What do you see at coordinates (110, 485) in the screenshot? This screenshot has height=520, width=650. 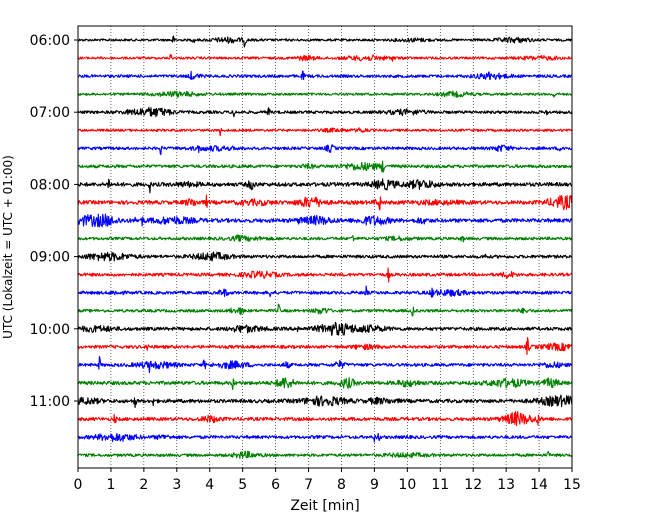 I see `x-tick-label: 1` at bounding box center [110, 485].